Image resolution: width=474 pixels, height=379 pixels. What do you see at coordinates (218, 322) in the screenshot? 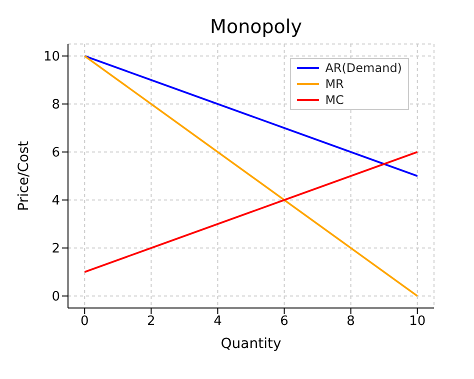
I see `x-tick-label: 4` at bounding box center [218, 322].